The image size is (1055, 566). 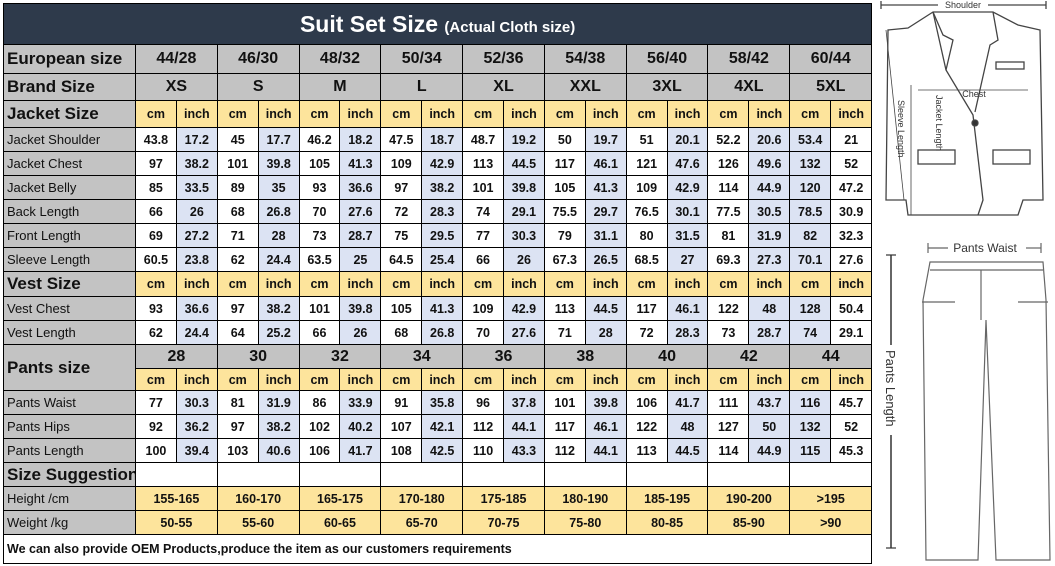 What do you see at coordinates (810, 332) in the screenshot?
I see `cm-value: 74` at bounding box center [810, 332].